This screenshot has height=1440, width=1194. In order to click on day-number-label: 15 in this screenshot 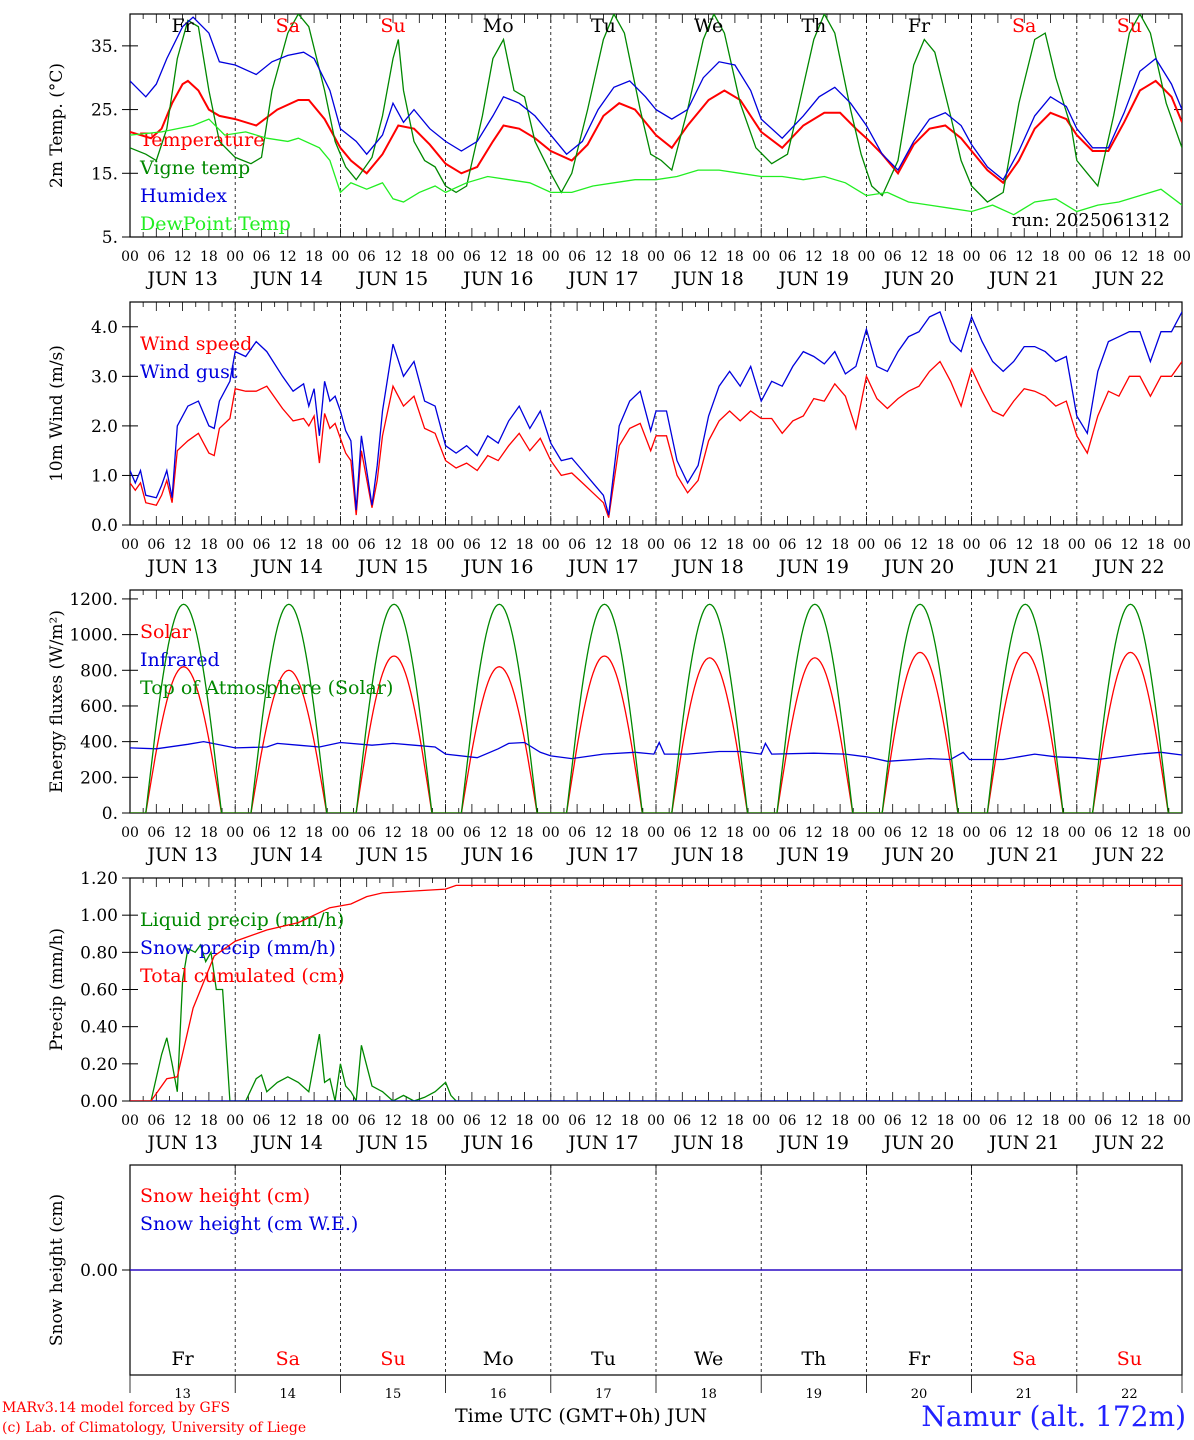, I will do `click(393, 1394)`.